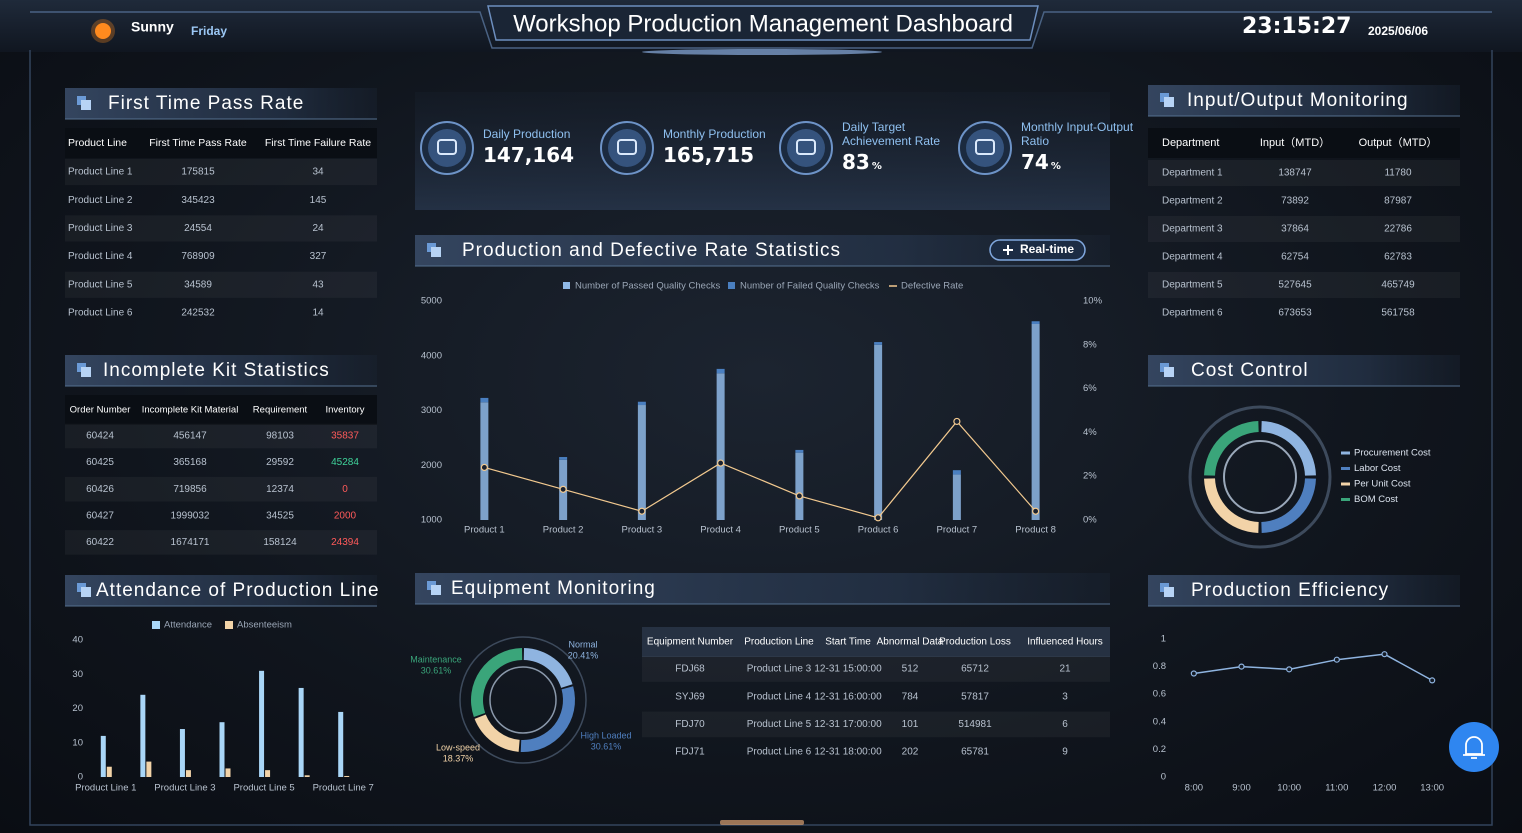 The height and width of the screenshot is (833, 1522). What do you see at coordinates (714, 134) in the screenshot?
I see `kpi-label: Monthly Production` at bounding box center [714, 134].